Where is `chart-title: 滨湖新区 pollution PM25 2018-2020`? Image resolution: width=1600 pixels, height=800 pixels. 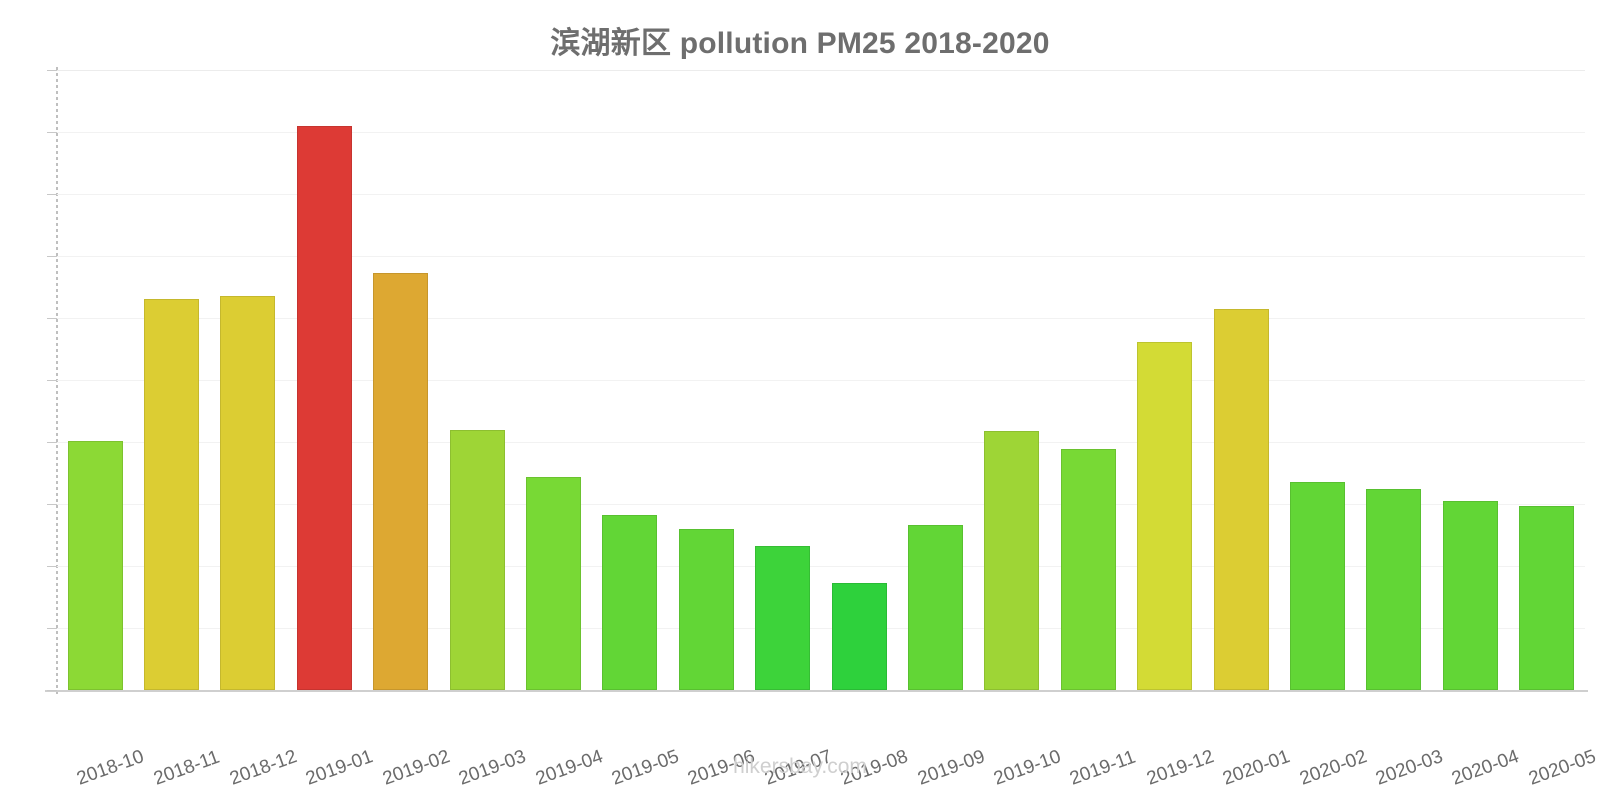
chart-title: 滨湖新区 pollution PM25 2018-2020 is located at coordinates (800, 43).